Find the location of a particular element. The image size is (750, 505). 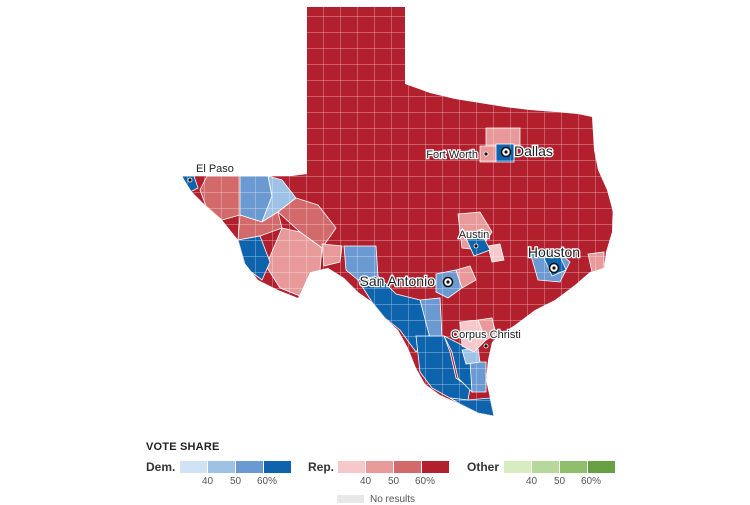

city-san-antonio: San Antonio is located at coordinates (406, 281).